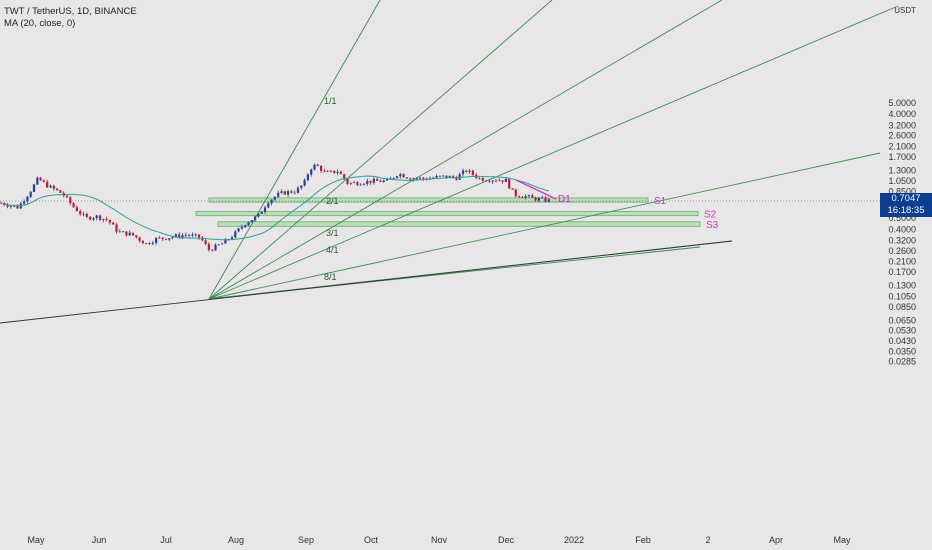  Describe the element at coordinates (906, 198) in the screenshot. I see `last-price-value: 0.7047` at that location.